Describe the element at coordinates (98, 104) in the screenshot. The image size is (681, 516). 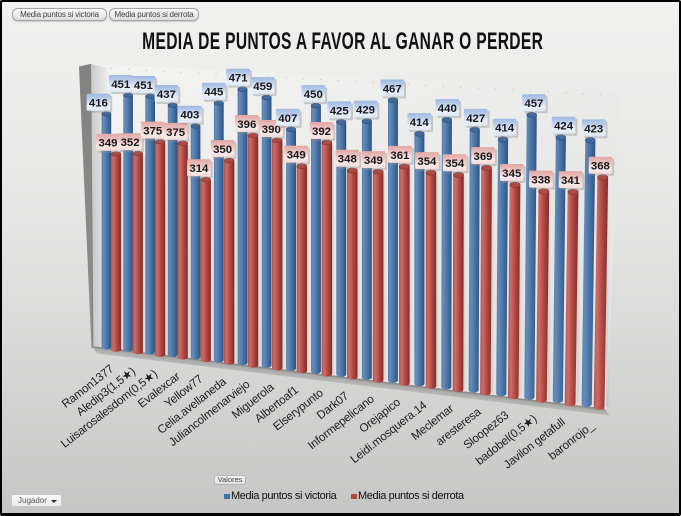
I see `svg-text: 416` at that location.